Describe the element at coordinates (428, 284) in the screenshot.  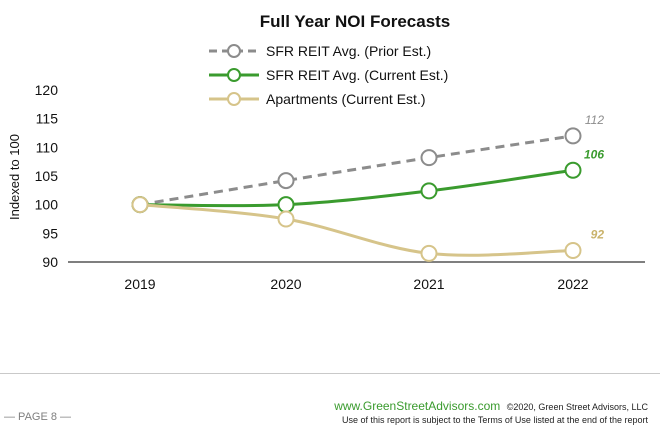
I see `x-tick-label: 2021` at that location.